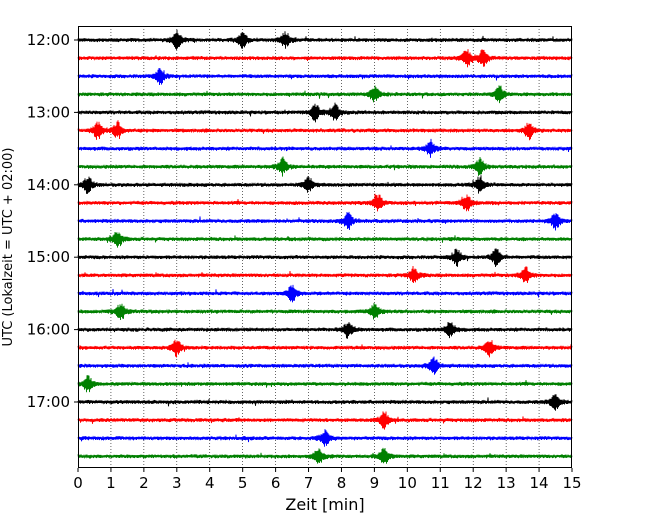 This screenshot has height=520, width=650. I want to click on y-tick-label: 15:00, so click(48, 257).